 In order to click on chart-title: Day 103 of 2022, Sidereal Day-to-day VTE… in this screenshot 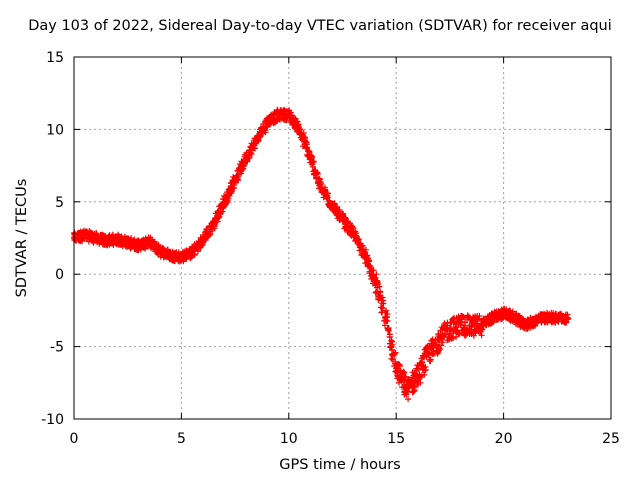, I will do `click(320, 26)`.